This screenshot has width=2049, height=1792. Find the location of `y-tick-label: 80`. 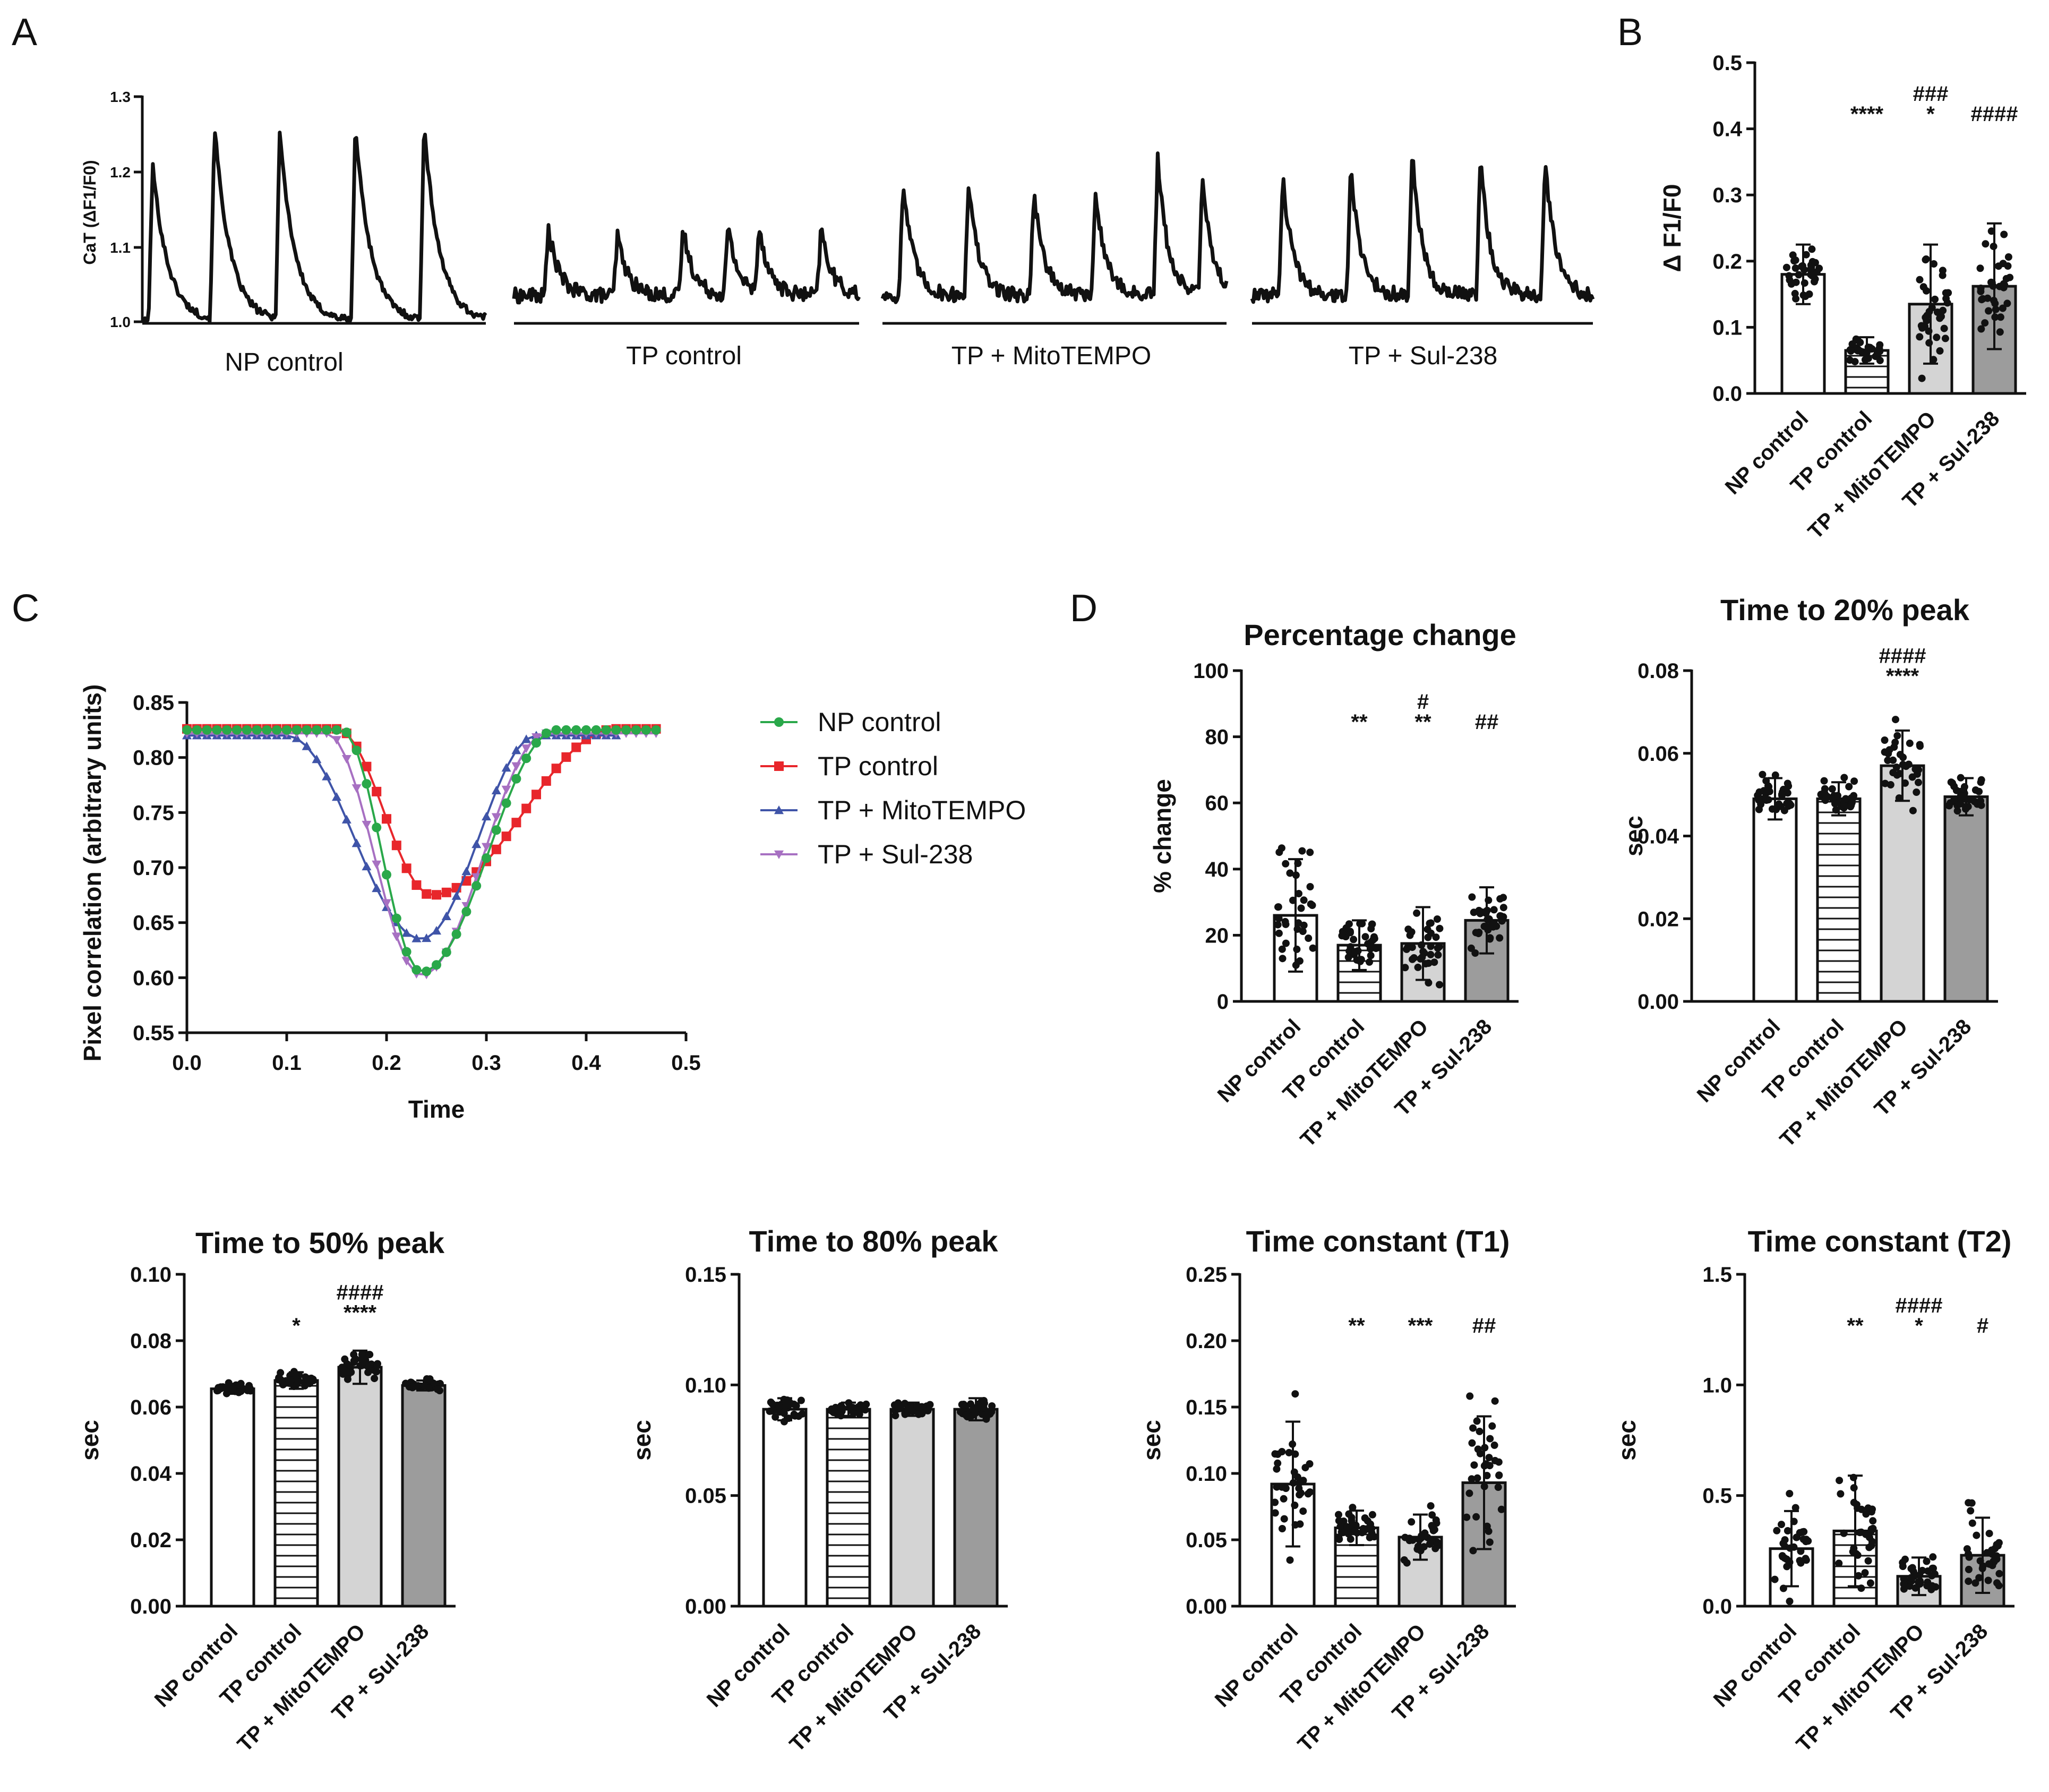

y-tick-label: 80 is located at coordinates (1217, 737).